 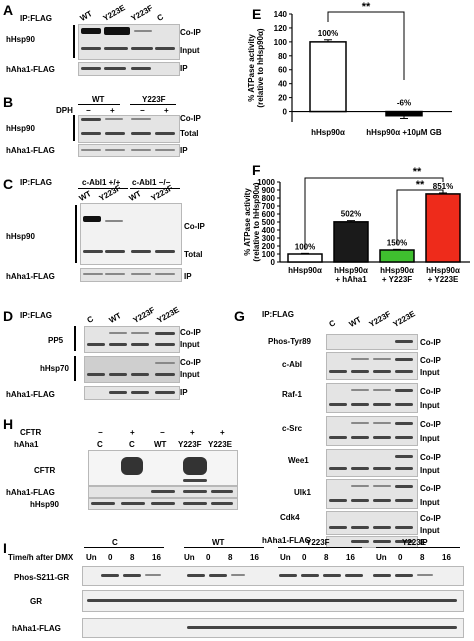 I want to click on group-label: C, so click(x=115, y=542).